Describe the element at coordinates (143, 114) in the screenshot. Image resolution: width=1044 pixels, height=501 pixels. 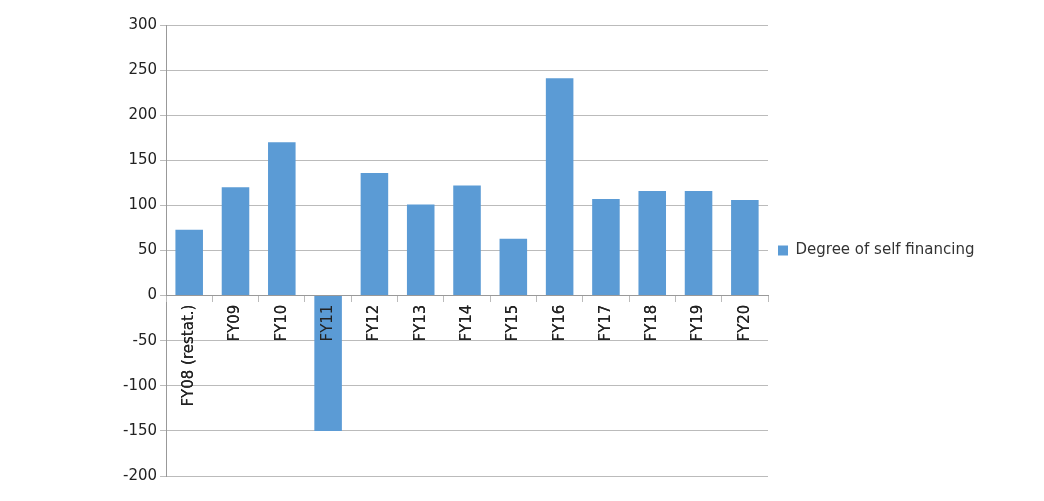
I see `y-tick-label: 200` at that location.